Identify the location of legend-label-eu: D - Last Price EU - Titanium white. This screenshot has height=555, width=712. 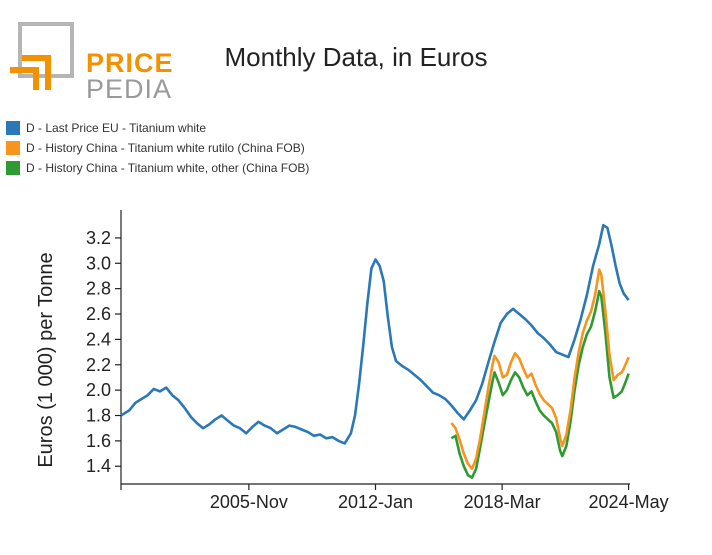
(116, 128).